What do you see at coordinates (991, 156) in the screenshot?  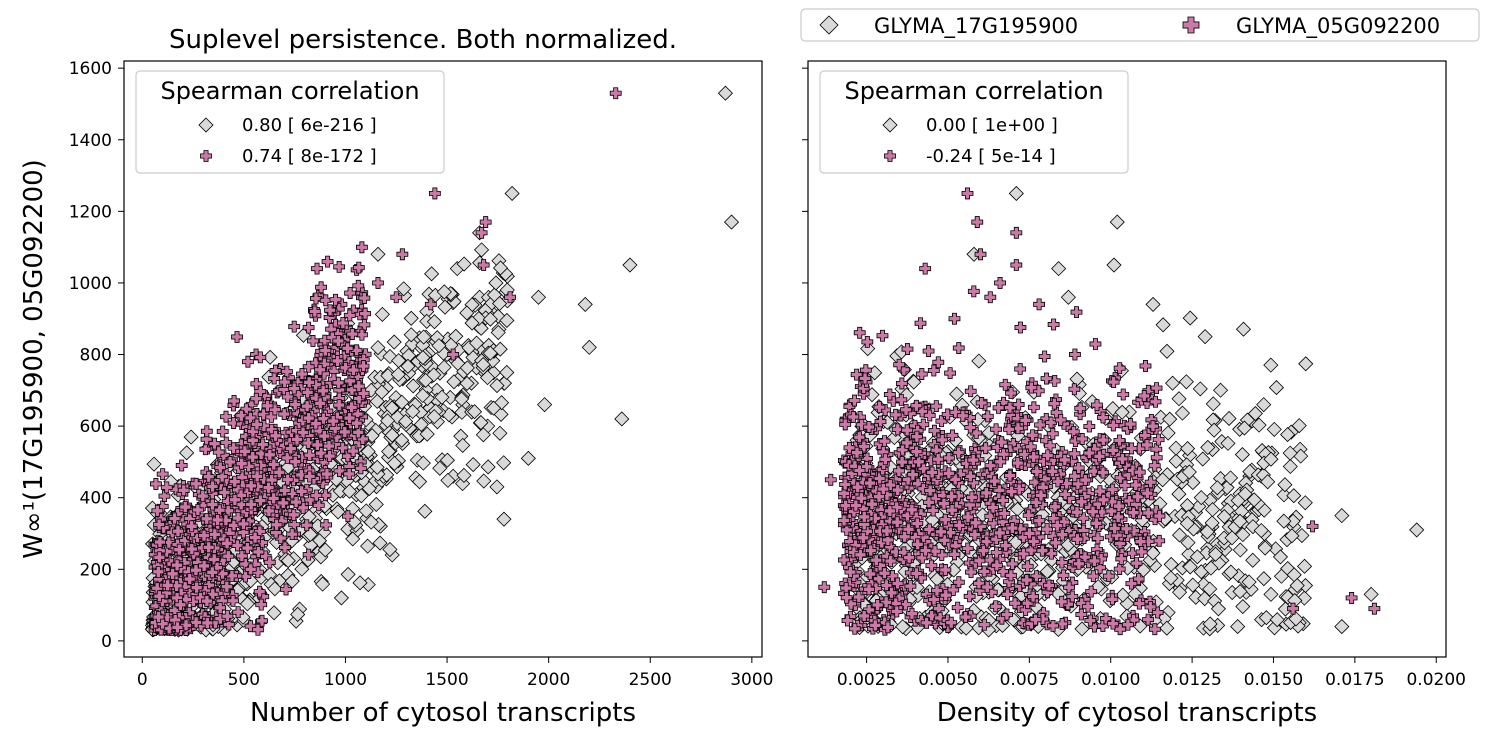 I see `legend-entry: -0.24 [ 5e-14 ]` at bounding box center [991, 156].